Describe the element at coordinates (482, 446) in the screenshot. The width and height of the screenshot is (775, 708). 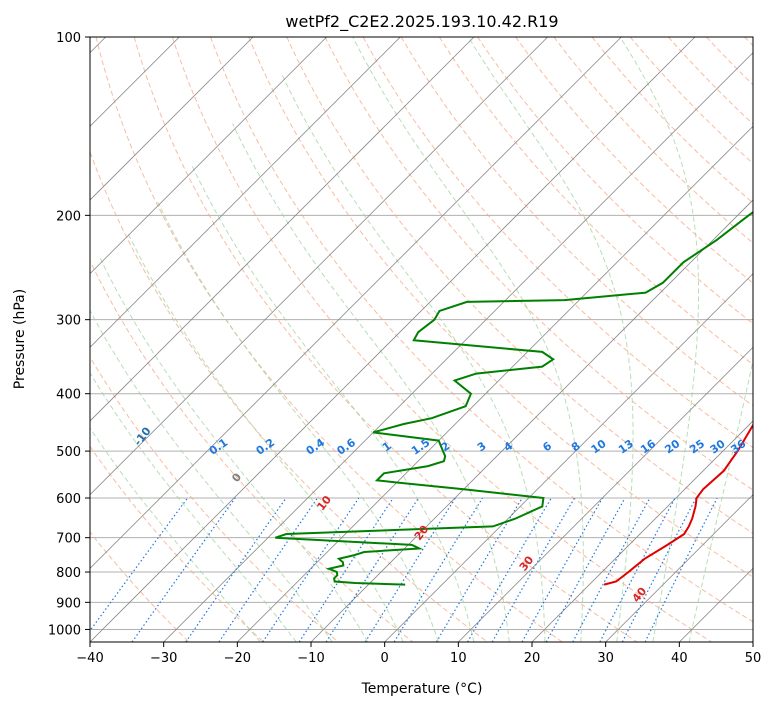
I see `mixing-ratio-label: 3` at that location.